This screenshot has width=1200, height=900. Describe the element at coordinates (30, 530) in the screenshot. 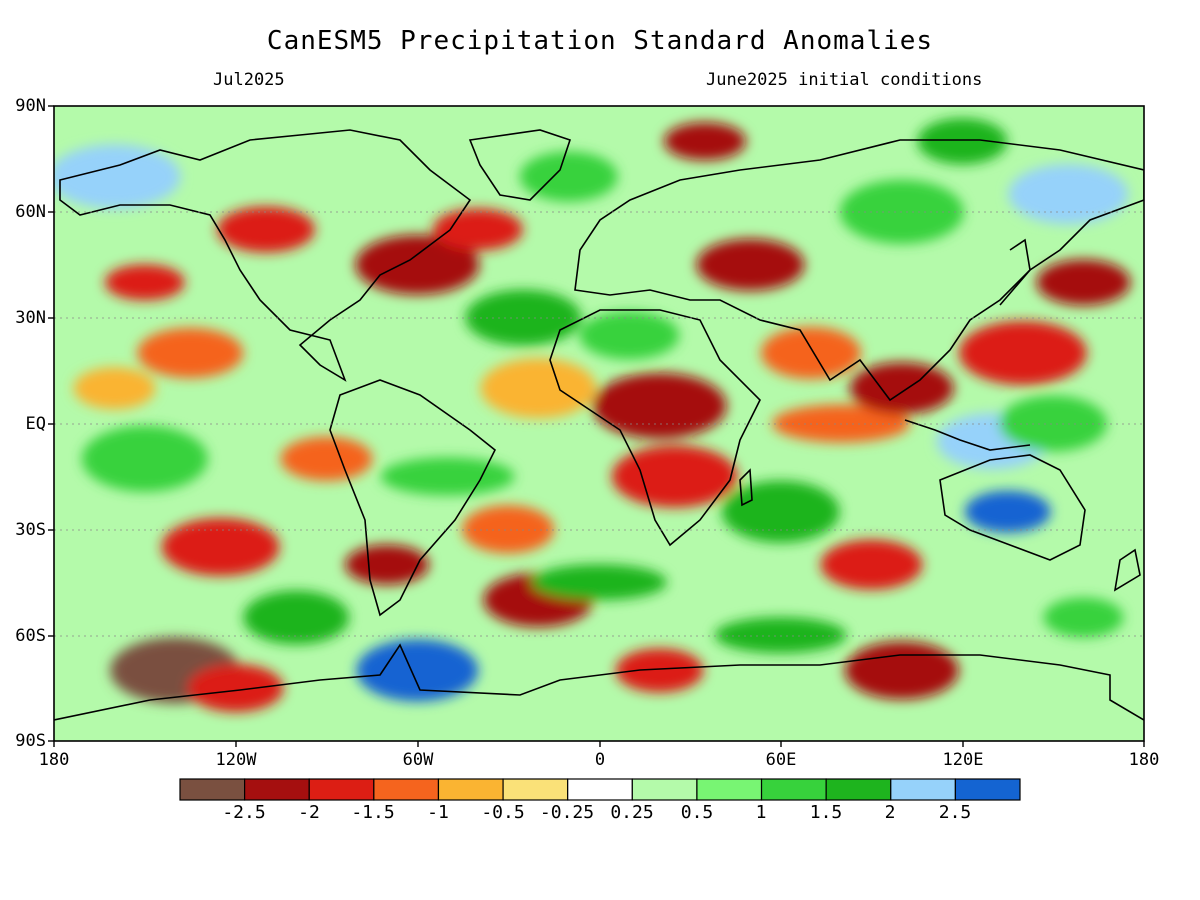

I see `lat-label-30s: 30S` at that location.